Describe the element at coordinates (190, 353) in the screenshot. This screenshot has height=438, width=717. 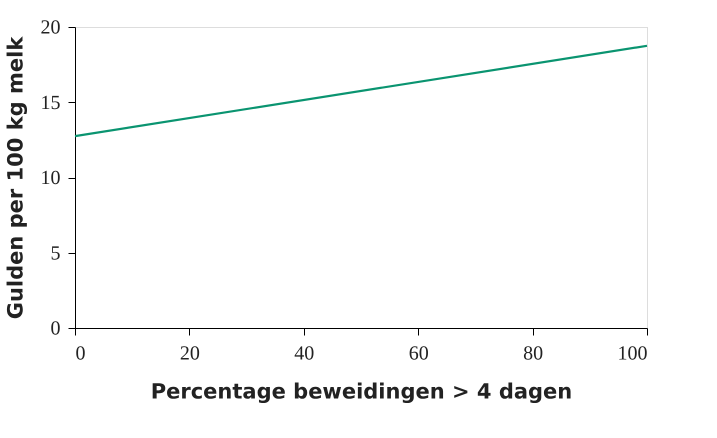
I see `x-tick-label: 20` at that location.